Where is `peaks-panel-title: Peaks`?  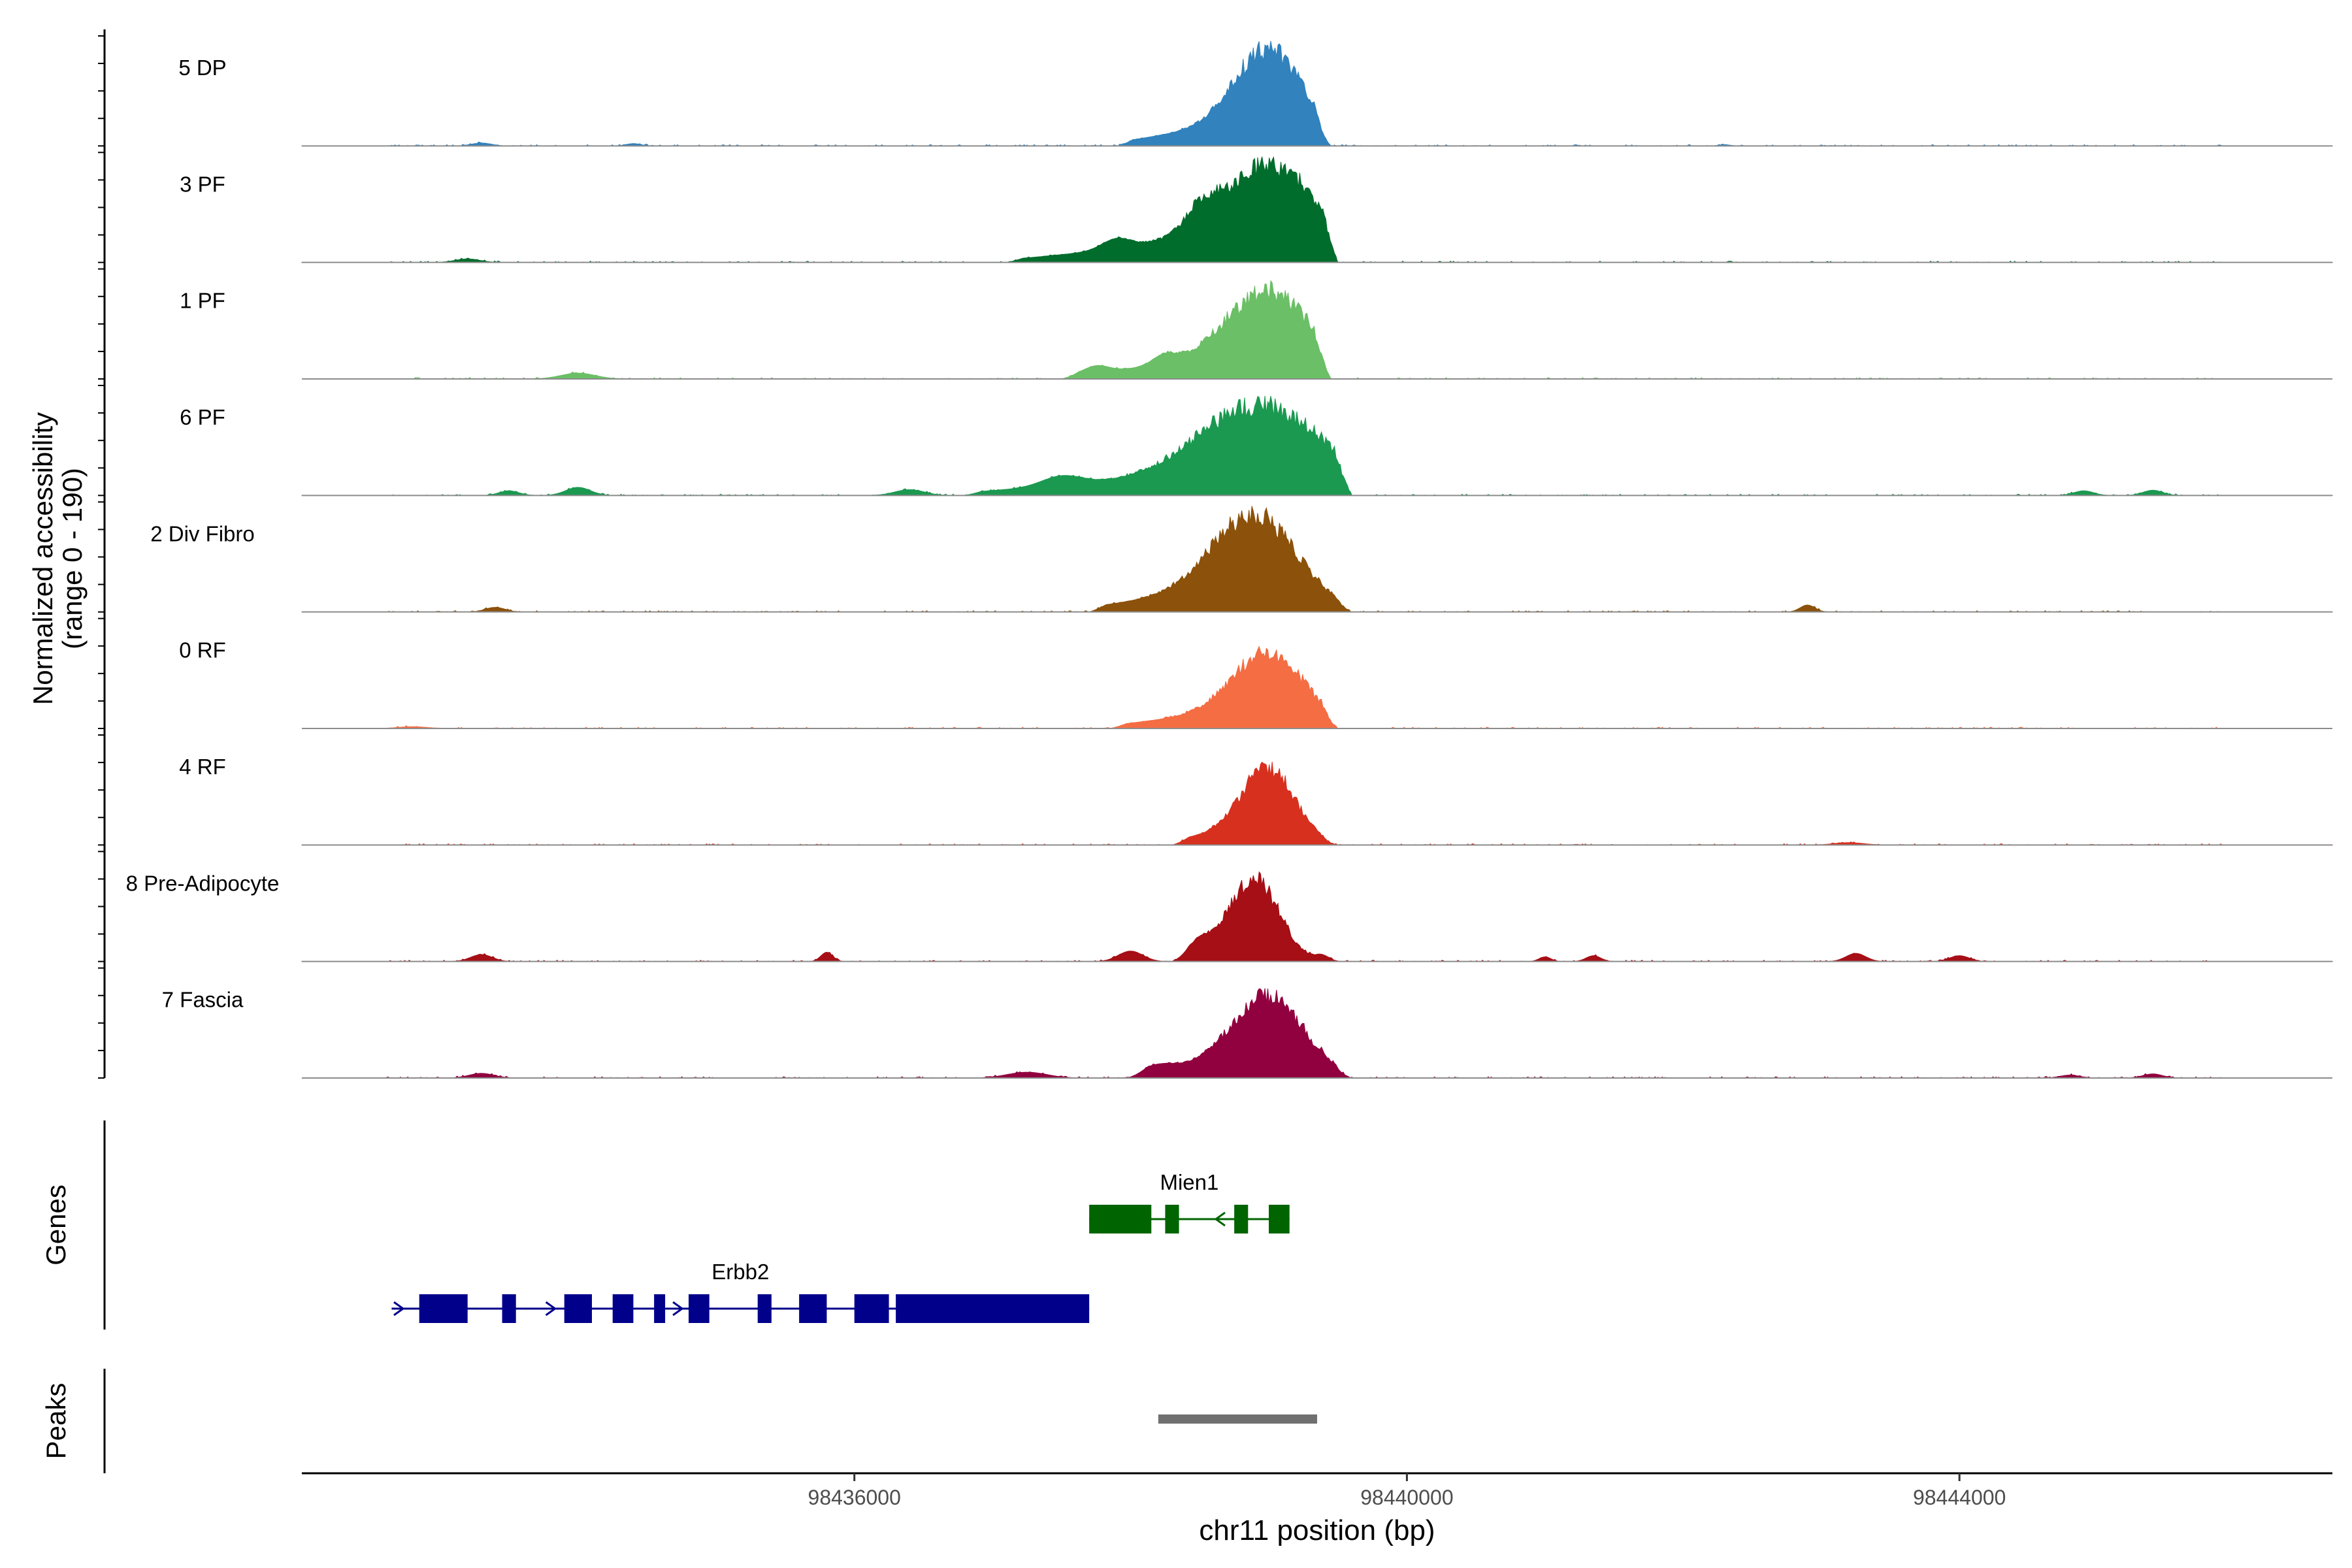
peaks-panel-title: Peaks is located at coordinates (56, 1421).